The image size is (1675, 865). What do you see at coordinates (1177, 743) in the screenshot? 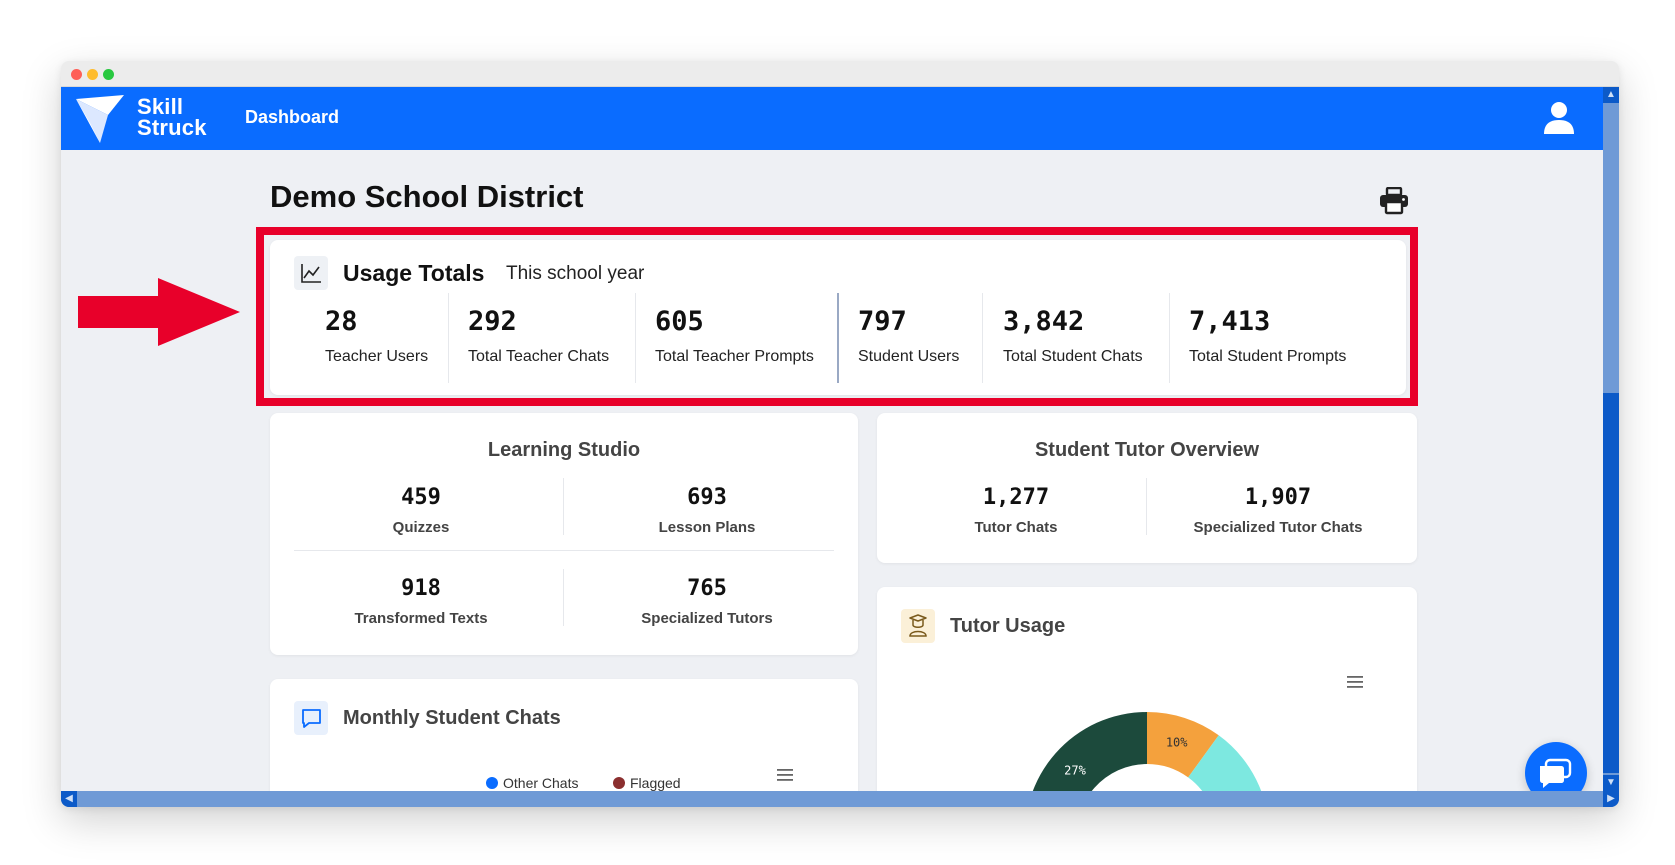
I see `donut-slice-label: 10%` at bounding box center [1177, 743].